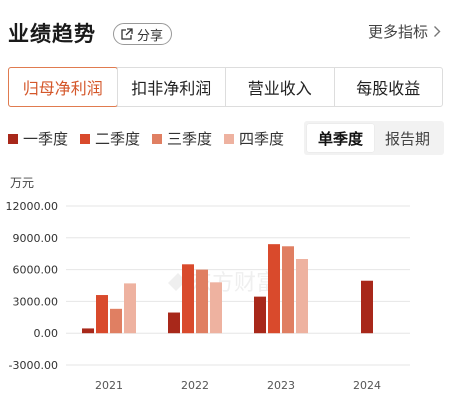 The width and height of the screenshot is (453, 416). I want to click on more-metrics-label: 更多指标, so click(397, 32).